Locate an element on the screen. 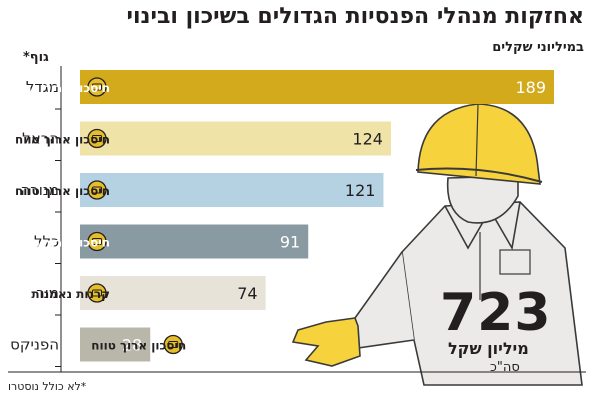 This screenshot has height=403, width=590. category-label: מנורה is located at coordinates (39, 190).